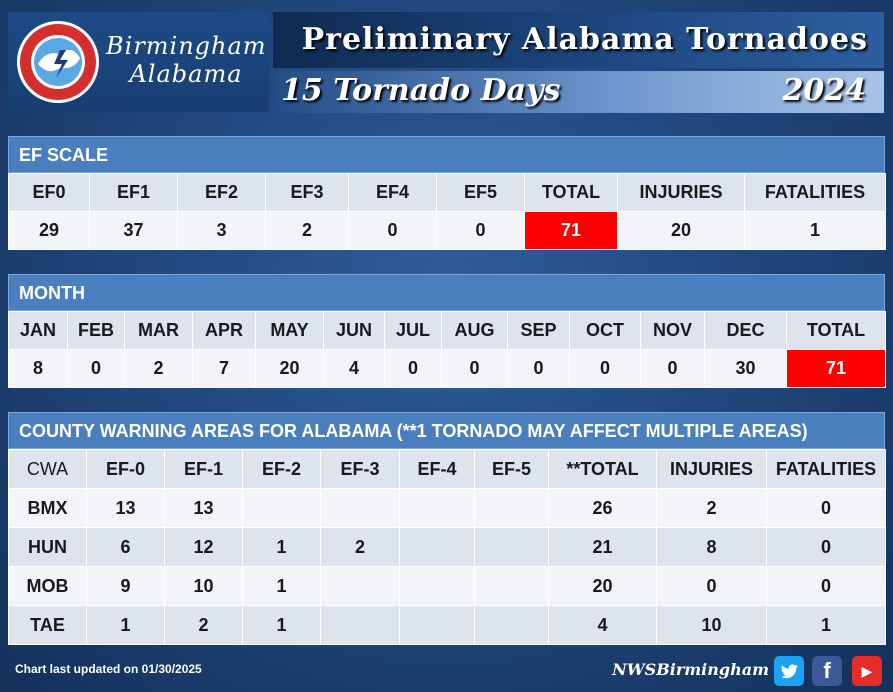 Image resolution: width=893 pixels, height=692 pixels. I want to click on feb-value: 0, so click(96, 368).